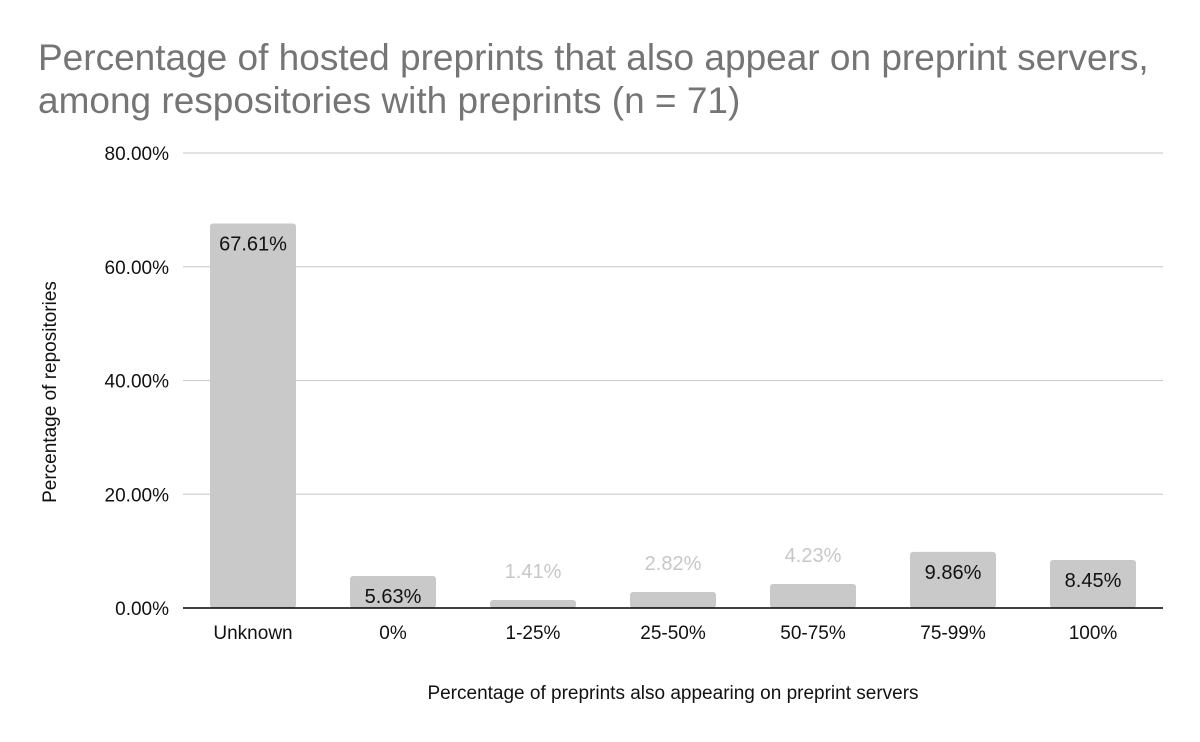  Describe the element at coordinates (1093, 633) in the screenshot. I see `x-tick-label: 100%` at that location.